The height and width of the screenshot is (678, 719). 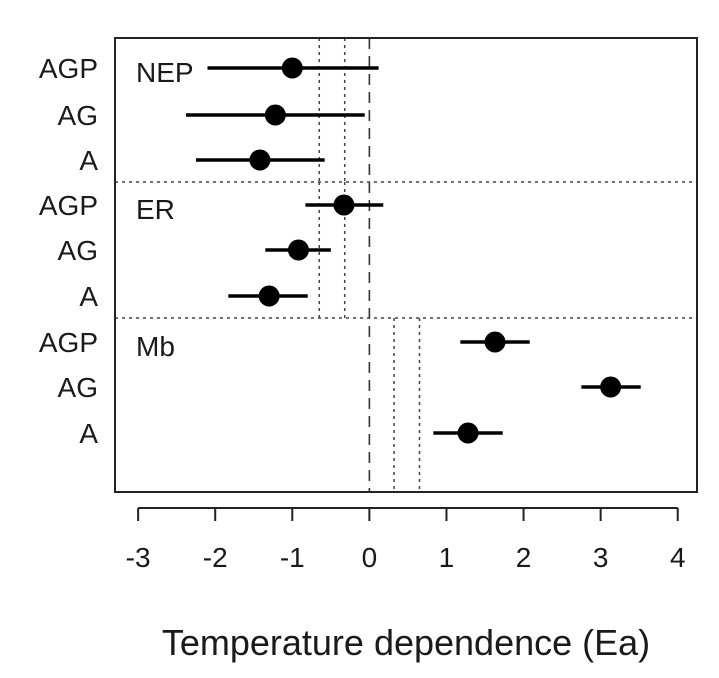 What do you see at coordinates (155, 209) in the screenshot?
I see `group-label: ER` at bounding box center [155, 209].